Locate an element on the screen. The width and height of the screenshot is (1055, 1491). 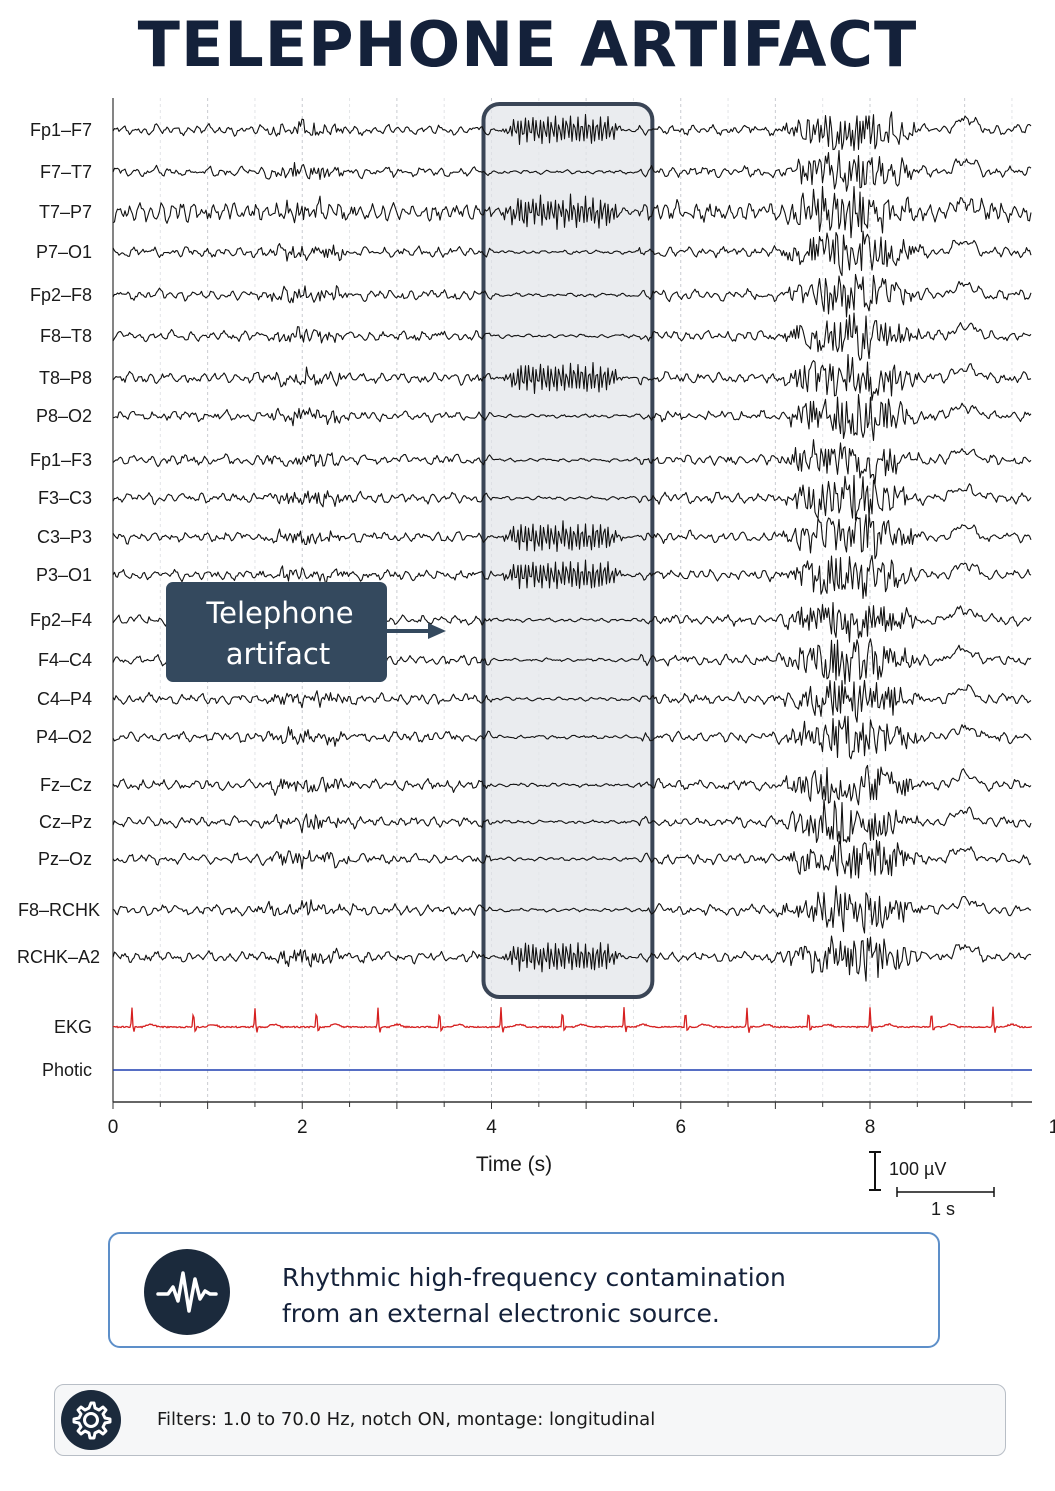
channel-label: Fp1–F7 is located at coordinates (61, 130).